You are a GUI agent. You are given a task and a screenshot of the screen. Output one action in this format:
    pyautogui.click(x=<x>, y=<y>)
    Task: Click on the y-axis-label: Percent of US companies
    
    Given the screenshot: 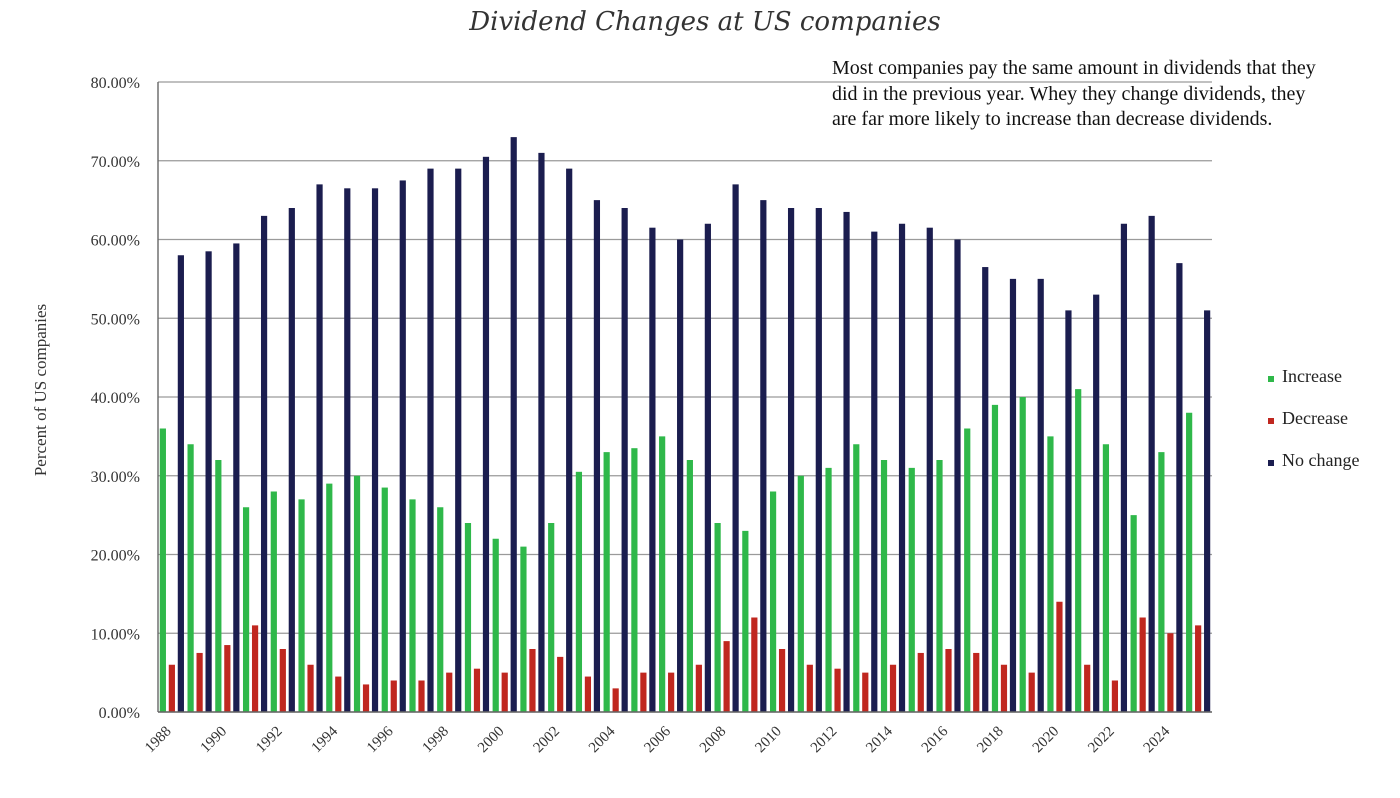 What is the action you would take?
    pyautogui.click(x=40, y=390)
    